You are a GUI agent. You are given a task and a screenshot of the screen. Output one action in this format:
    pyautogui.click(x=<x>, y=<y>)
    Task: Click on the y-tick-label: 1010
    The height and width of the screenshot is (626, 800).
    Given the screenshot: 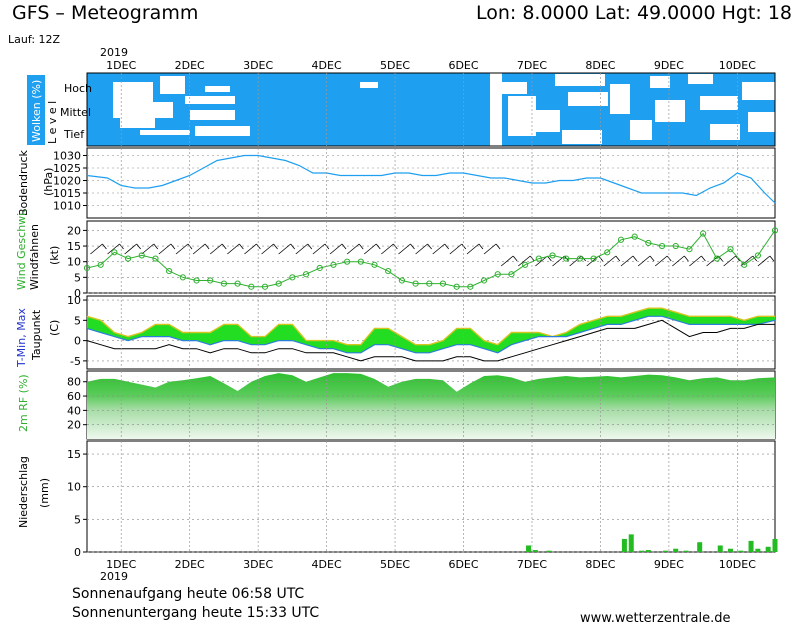 What is the action you would take?
    pyautogui.click(x=67, y=206)
    